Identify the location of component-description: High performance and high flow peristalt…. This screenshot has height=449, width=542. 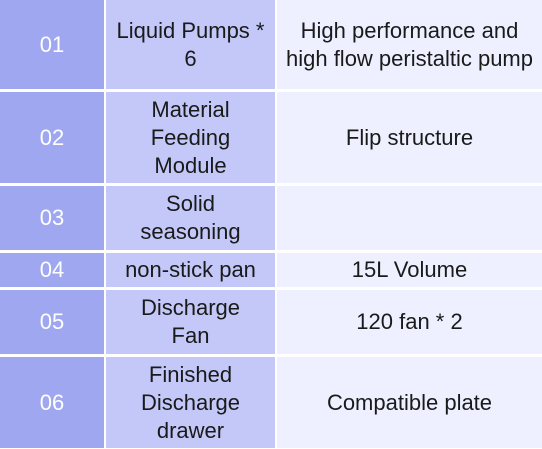
(409, 46).